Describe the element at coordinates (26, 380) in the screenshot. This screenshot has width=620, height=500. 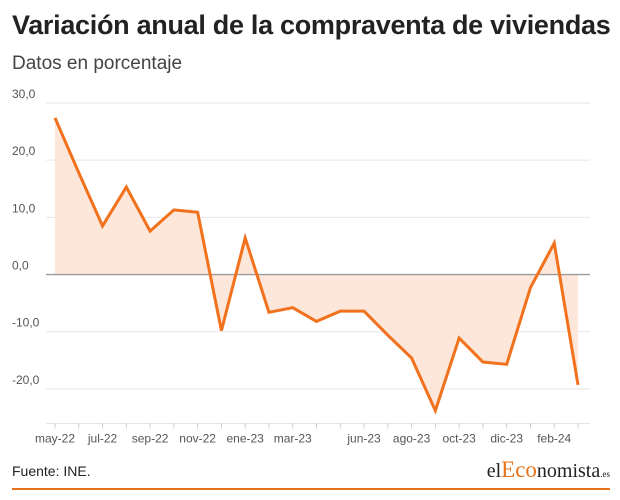
I see `y-tick-label: -20,0` at that location.